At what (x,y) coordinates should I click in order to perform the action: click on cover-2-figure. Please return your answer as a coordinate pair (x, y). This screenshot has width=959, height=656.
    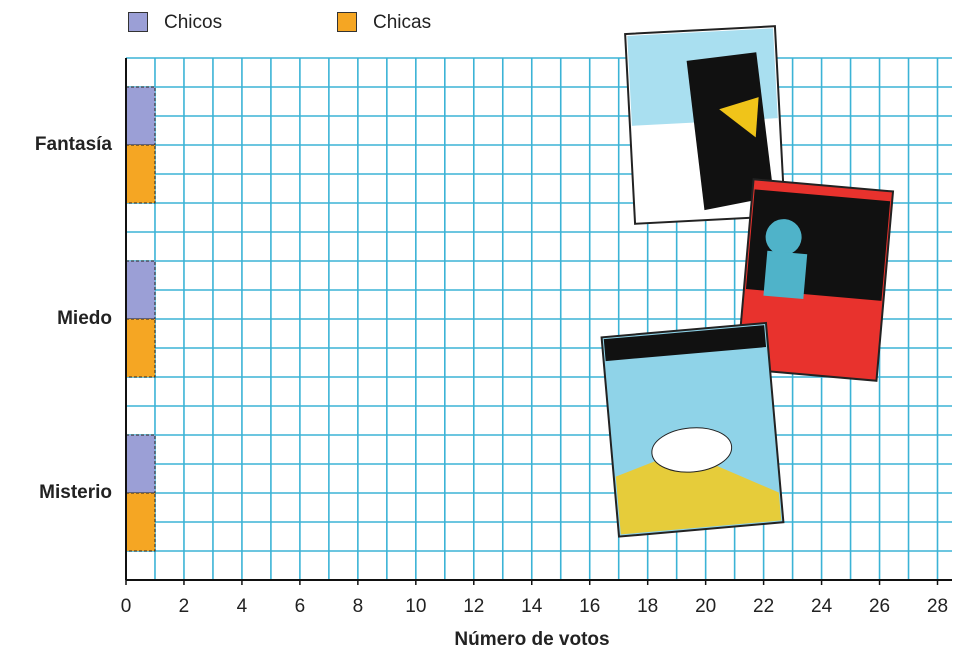
    Looking at the image, I should click on (783, 237).